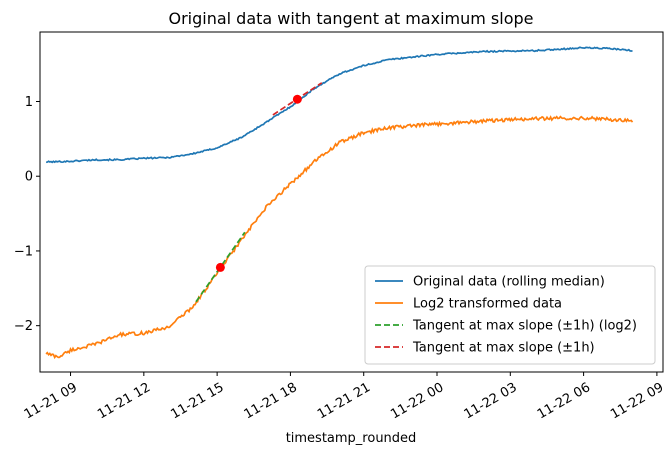 The image size is (670, 455). Describe the element at coordinates (491, 401) in the screenshot. I see `x-tick-label-6: 11-22 03` at that location.